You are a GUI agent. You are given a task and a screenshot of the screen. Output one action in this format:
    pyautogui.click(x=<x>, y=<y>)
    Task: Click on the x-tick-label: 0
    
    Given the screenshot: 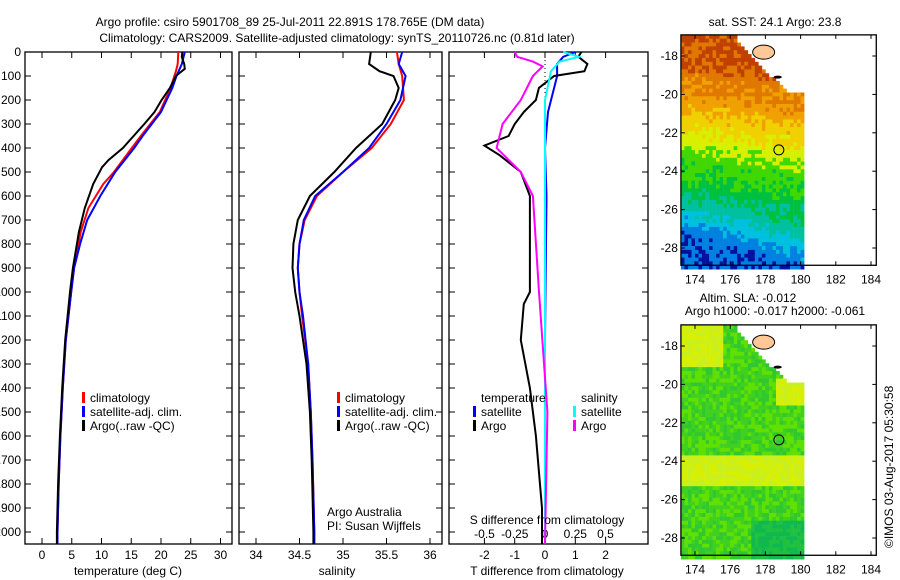 What is the action you would take?
    pyautogui.click(x=42, y=555)
    